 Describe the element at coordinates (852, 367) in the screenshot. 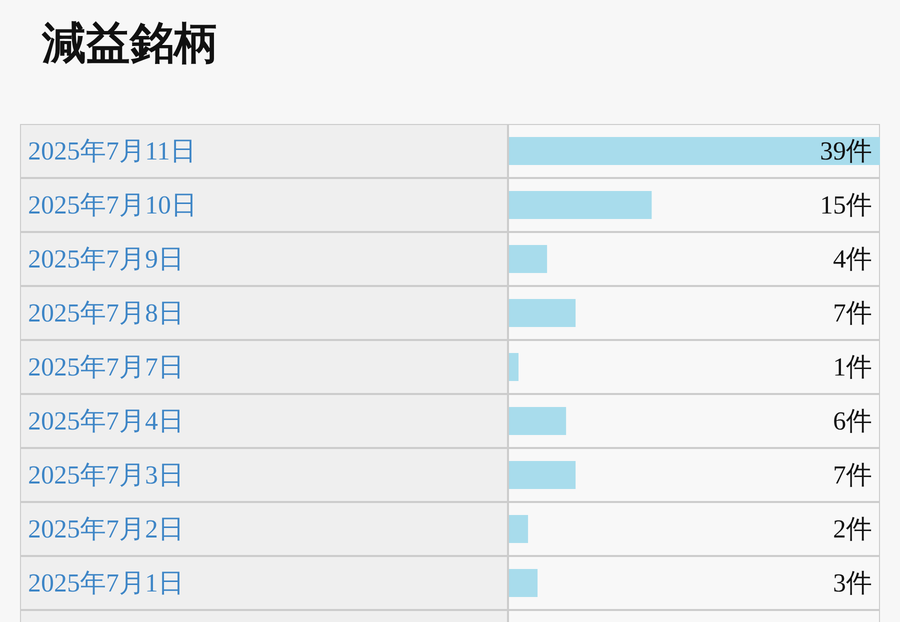

I see `data-label: 1件` at that location.